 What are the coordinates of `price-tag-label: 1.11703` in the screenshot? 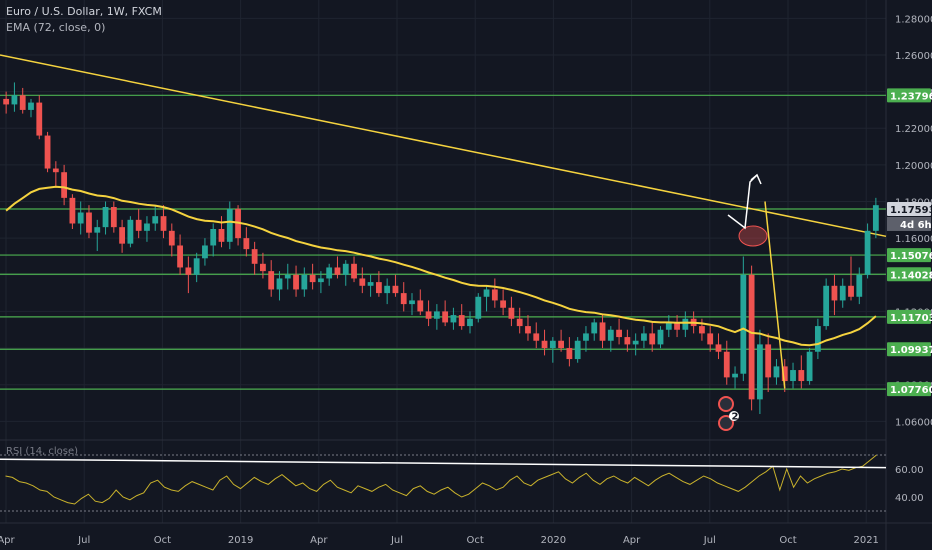 It's located at (911, 318).